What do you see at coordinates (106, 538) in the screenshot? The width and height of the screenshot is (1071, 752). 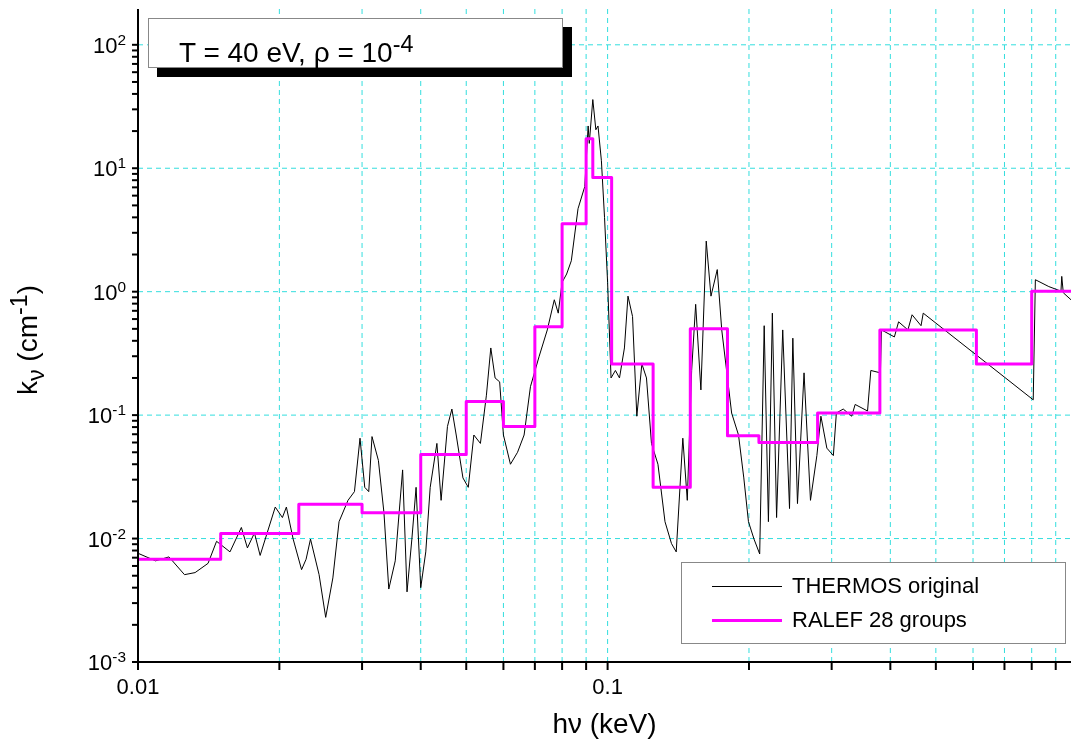 I see `y-tick-label: 10$^{-2}$` at bounding box center [106, 538].